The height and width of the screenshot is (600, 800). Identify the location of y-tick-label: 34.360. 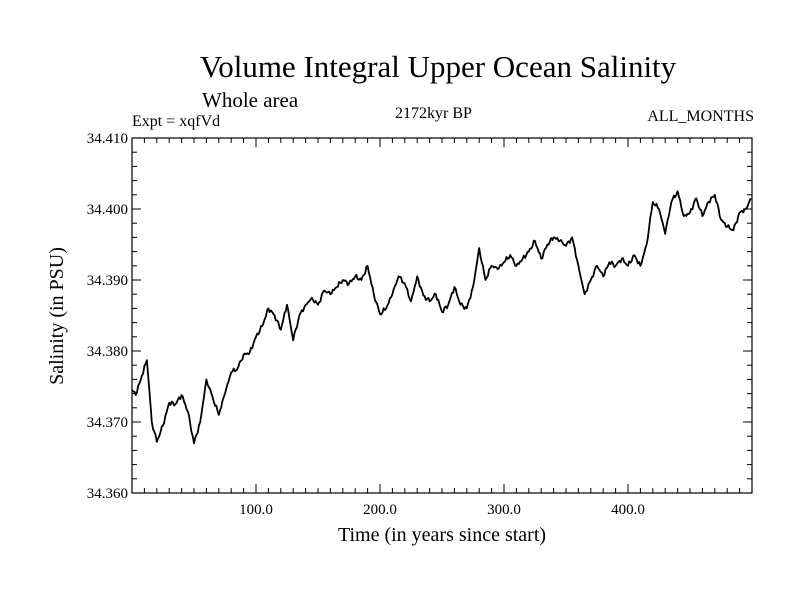
(107, 494).